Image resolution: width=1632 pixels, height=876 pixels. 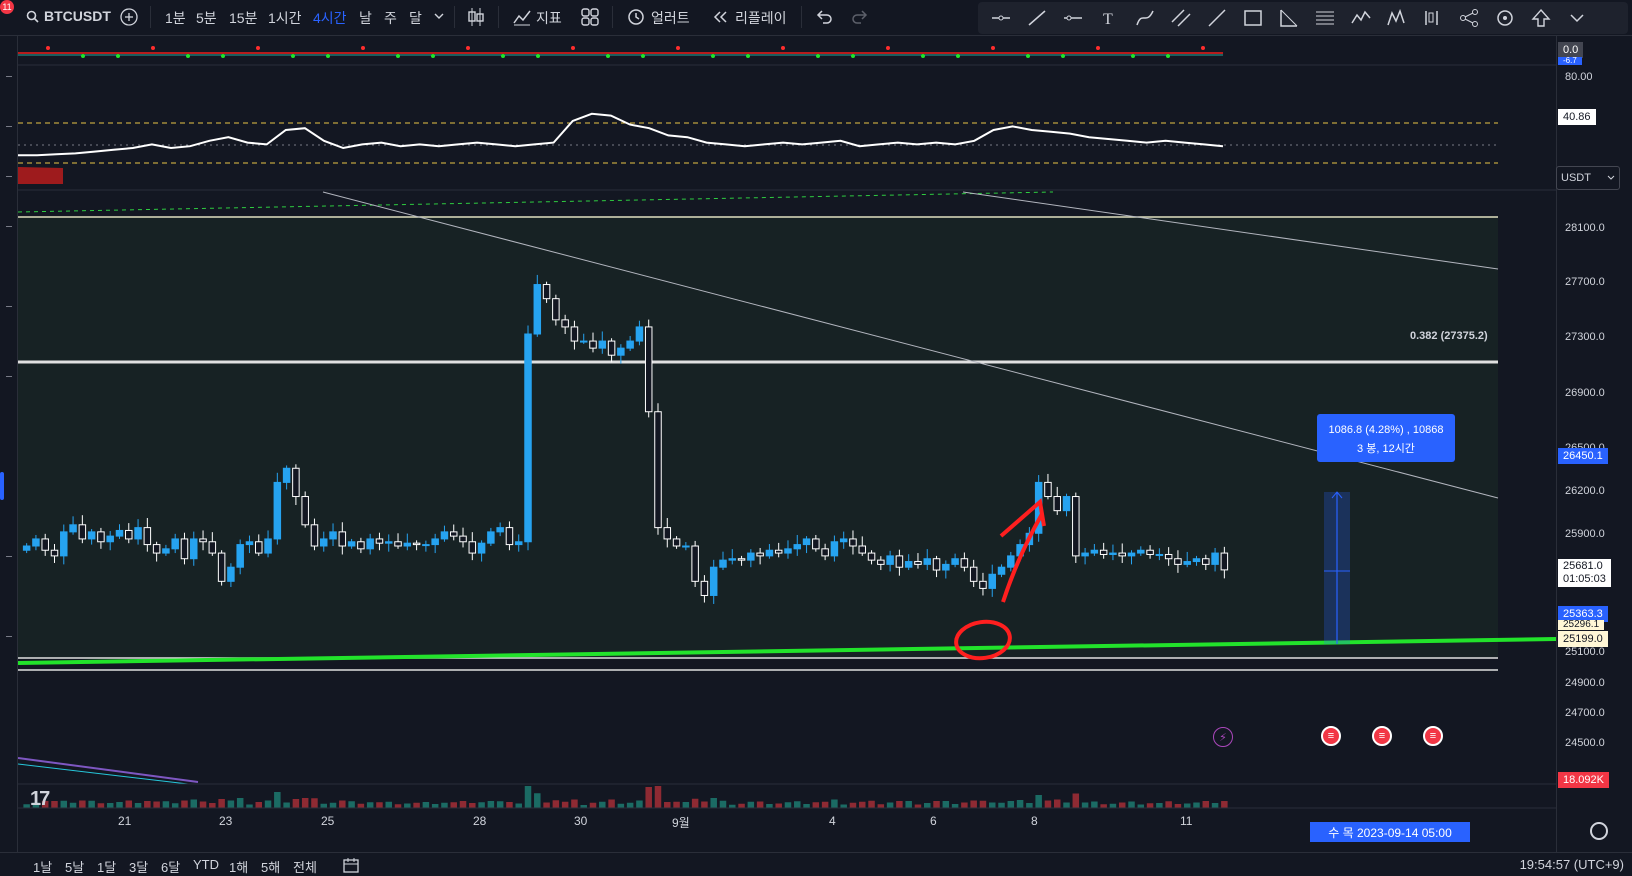 What do you see at coordinates (206, 18) in the screenshot?
I see `timeframe-5m: 5분` at bounding box center [206, 18].